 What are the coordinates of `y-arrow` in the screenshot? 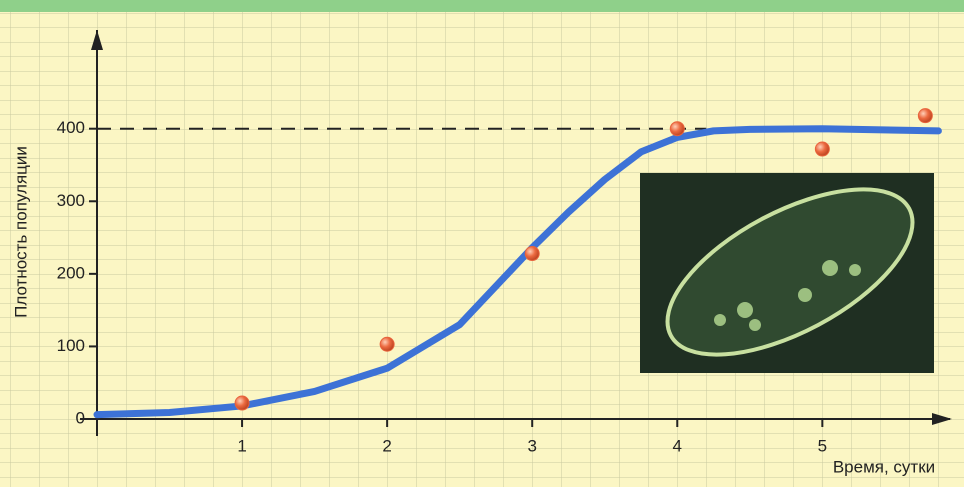 It's located at (97, 40).